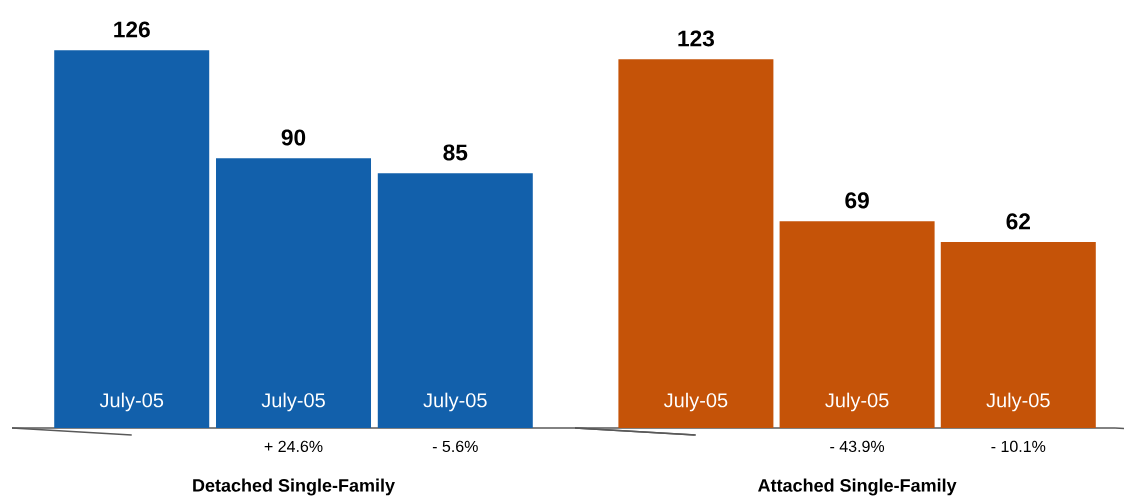 The image size is (1124, 501). Describe the element at coordinates (857, 487) in the screenshot. I see `x-axis-title: Attached Single-Family` at that location.